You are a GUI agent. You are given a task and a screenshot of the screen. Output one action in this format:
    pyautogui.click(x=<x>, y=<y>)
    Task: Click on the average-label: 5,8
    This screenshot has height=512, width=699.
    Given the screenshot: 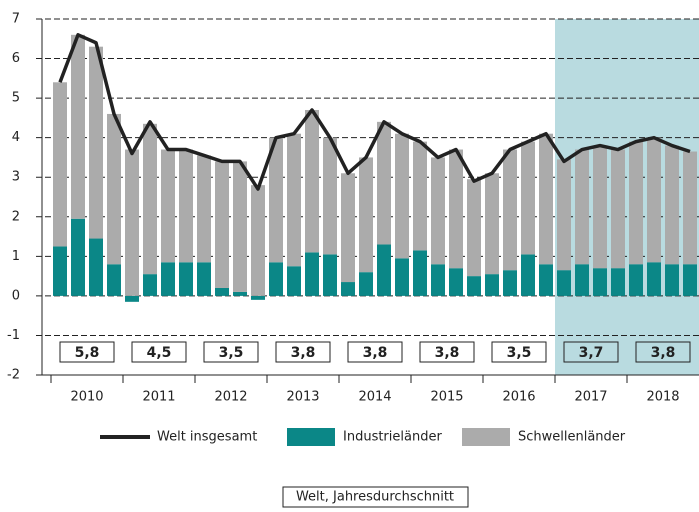 What is the action you would take?
    pyautogui.click(x=87, y=353)
    